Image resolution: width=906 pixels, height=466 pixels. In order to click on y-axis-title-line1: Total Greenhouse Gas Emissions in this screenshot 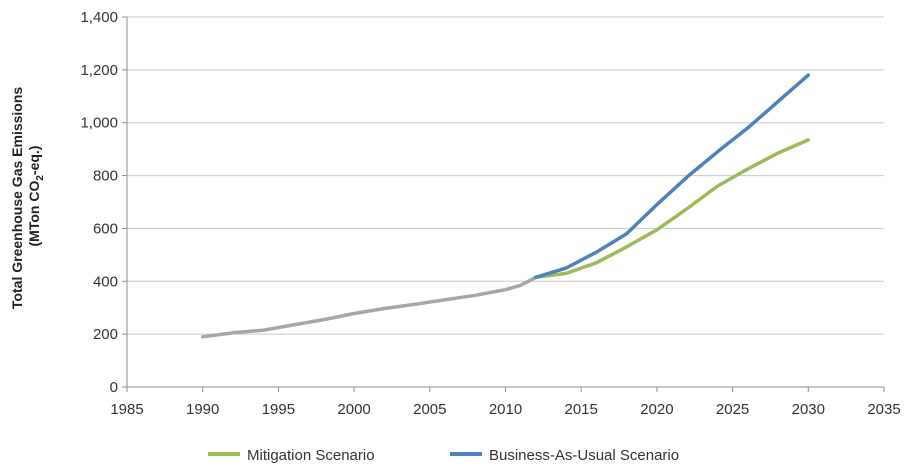, I will do `click(17, 198)`.